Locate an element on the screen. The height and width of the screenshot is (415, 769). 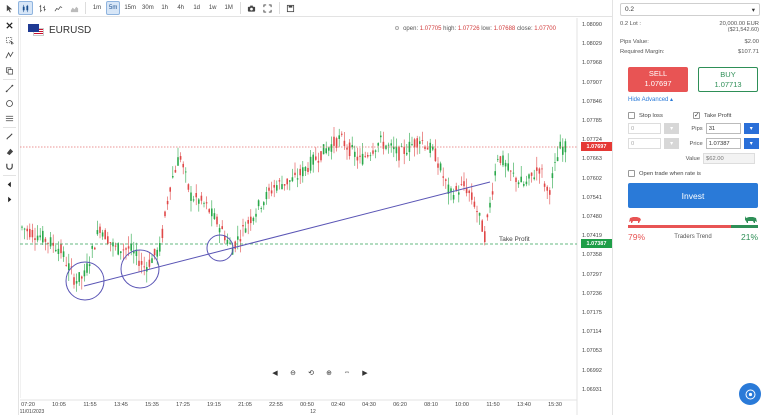
expand-right-icon is located at coordinates (9, 199).